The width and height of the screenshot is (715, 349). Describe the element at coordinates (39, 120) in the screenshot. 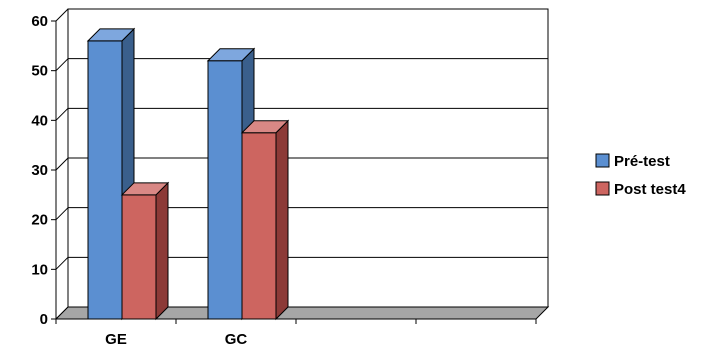

I see `y-tick-label: 40` at that location.